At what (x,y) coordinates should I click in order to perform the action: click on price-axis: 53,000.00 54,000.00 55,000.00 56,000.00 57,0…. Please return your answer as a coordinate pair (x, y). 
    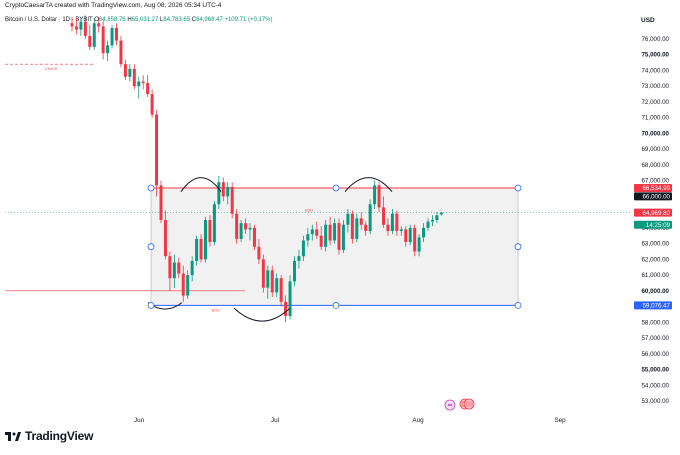
    Looking at the image, I should click on (655, 220).